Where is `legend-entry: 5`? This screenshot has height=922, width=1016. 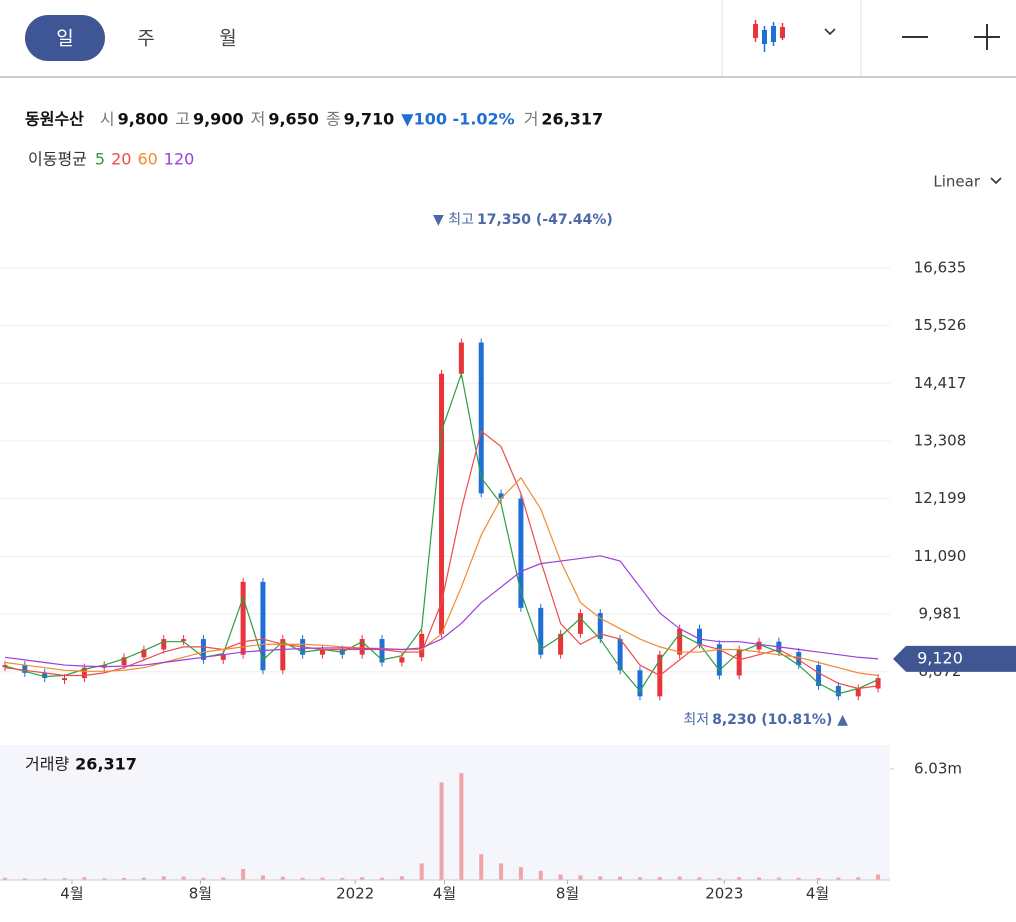
legend-entry: 5 is located at coordinates (100, 159).